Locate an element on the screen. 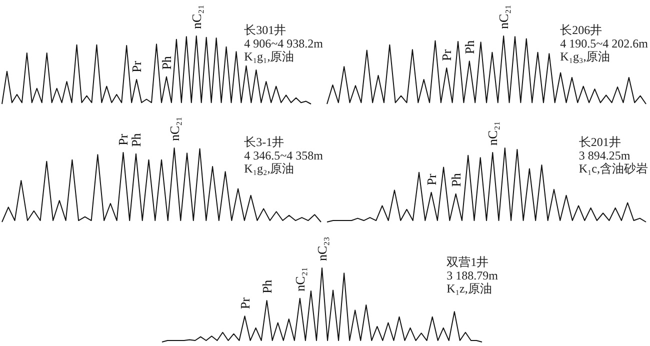  chart-title: 长206井 is located at coordinates (581, 30).